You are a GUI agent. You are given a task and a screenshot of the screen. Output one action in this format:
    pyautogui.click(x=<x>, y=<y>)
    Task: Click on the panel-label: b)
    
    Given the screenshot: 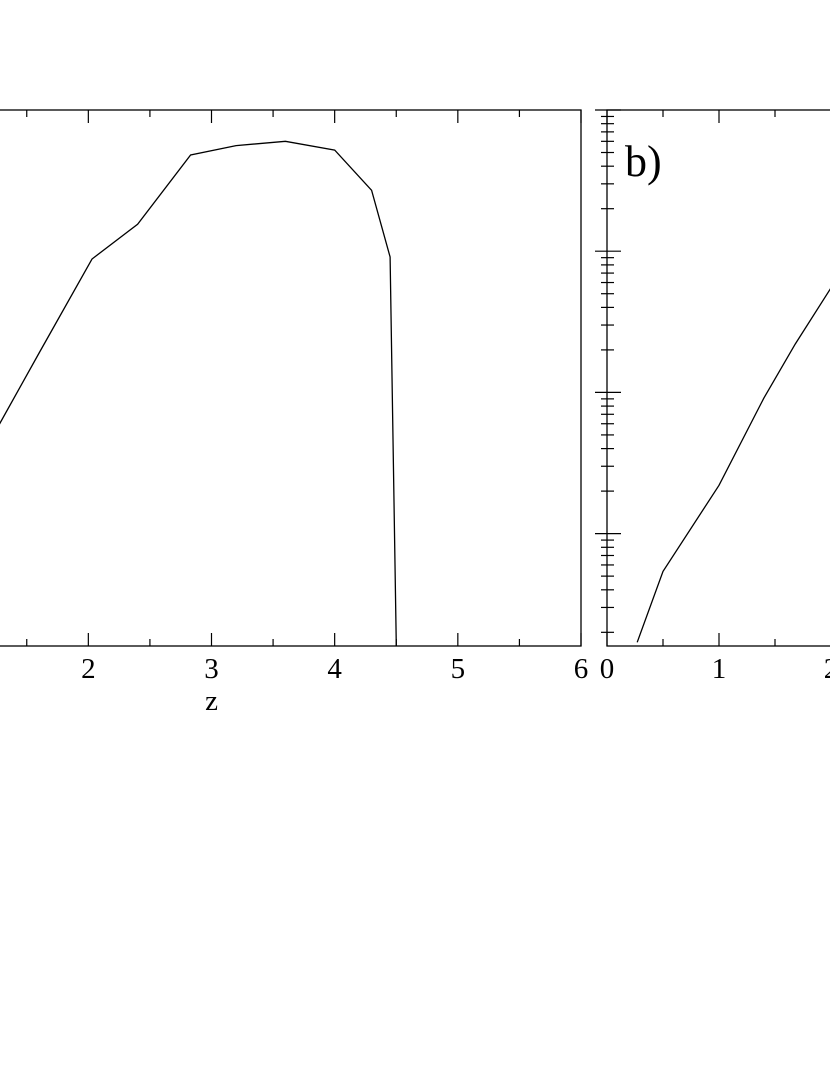 What is the action you would take?
    pyautogui.click(x=643, y=161)
    